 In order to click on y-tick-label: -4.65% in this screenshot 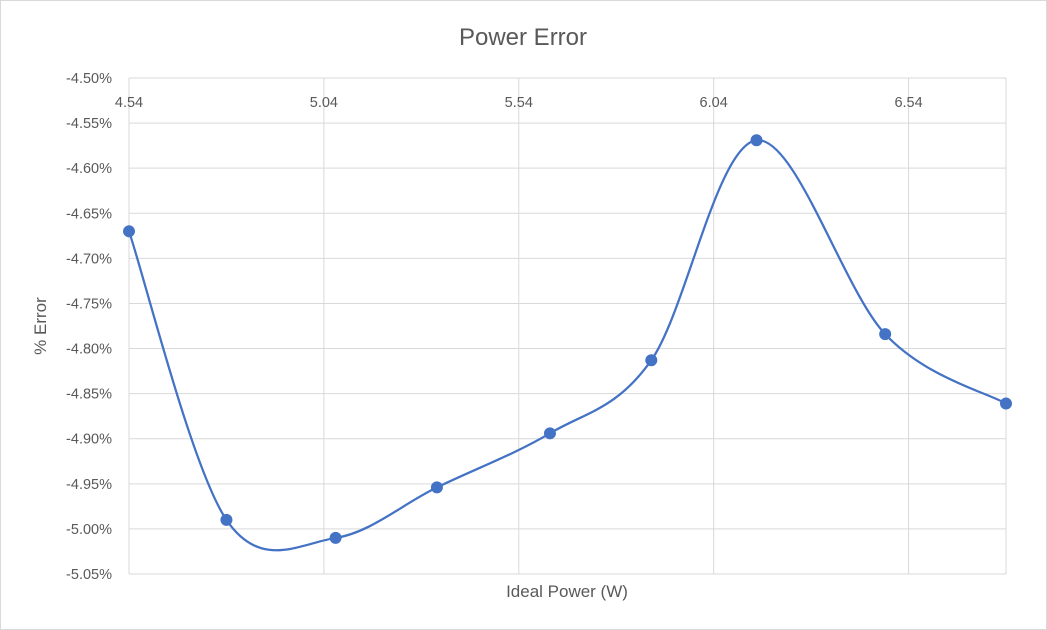, I will do `click(89, 214)`.